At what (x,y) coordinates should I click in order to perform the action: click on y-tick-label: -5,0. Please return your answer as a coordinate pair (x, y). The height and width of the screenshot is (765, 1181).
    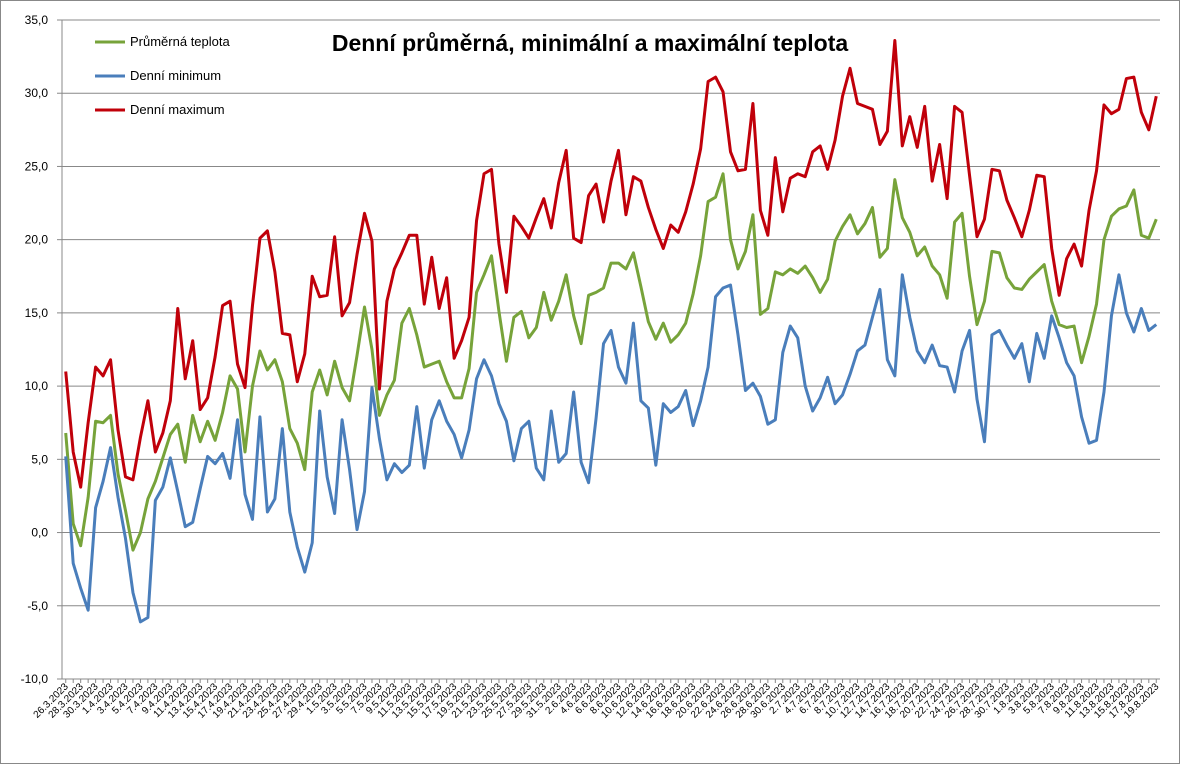
    Looking at the image, I should click on (37, 606).